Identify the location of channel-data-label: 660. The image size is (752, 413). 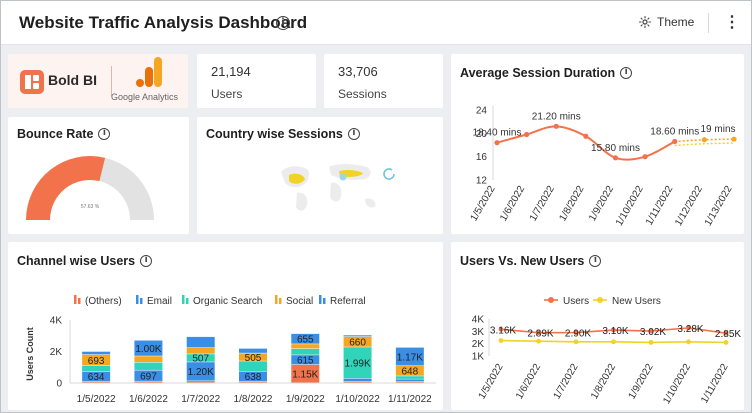
(357, 343).